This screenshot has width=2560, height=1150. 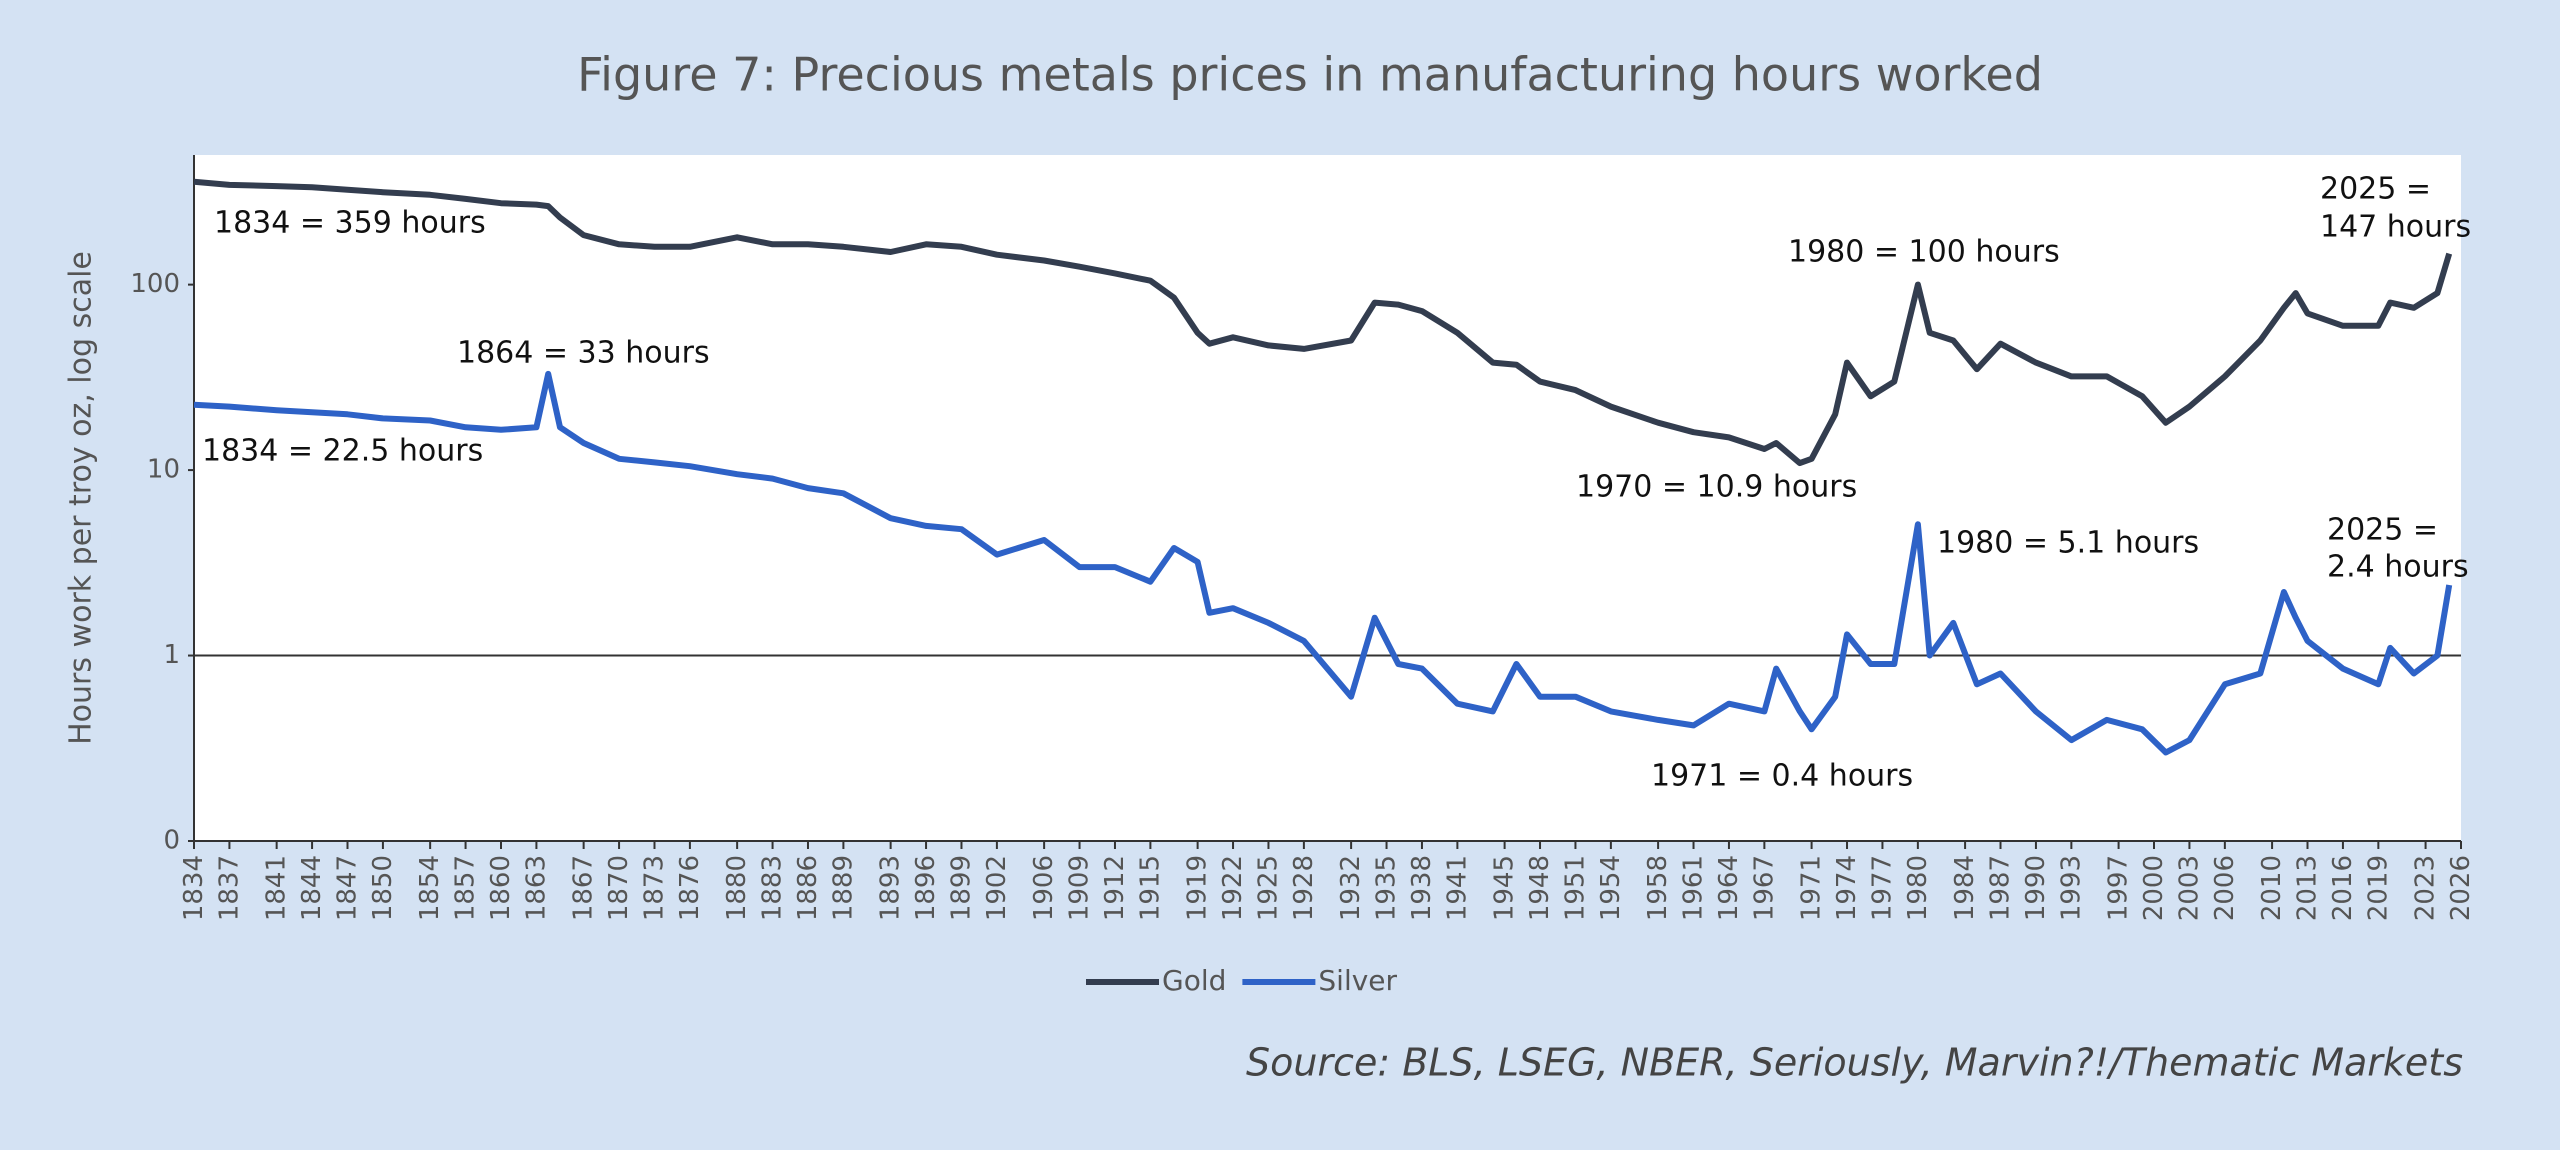 I want to click on x-tick-label: 2026, so click(x=2461, y=888).